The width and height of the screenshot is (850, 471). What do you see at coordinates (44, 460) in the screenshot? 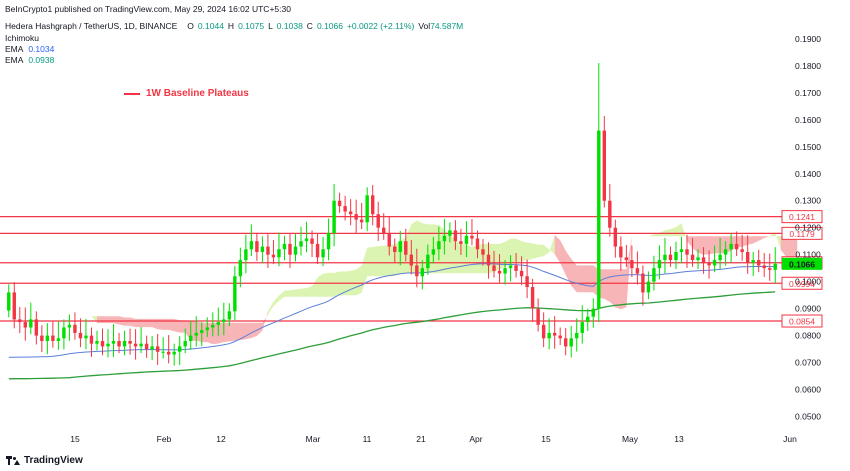
I see `tradingview-logo: TradingView` at bounding box center [44, 460].